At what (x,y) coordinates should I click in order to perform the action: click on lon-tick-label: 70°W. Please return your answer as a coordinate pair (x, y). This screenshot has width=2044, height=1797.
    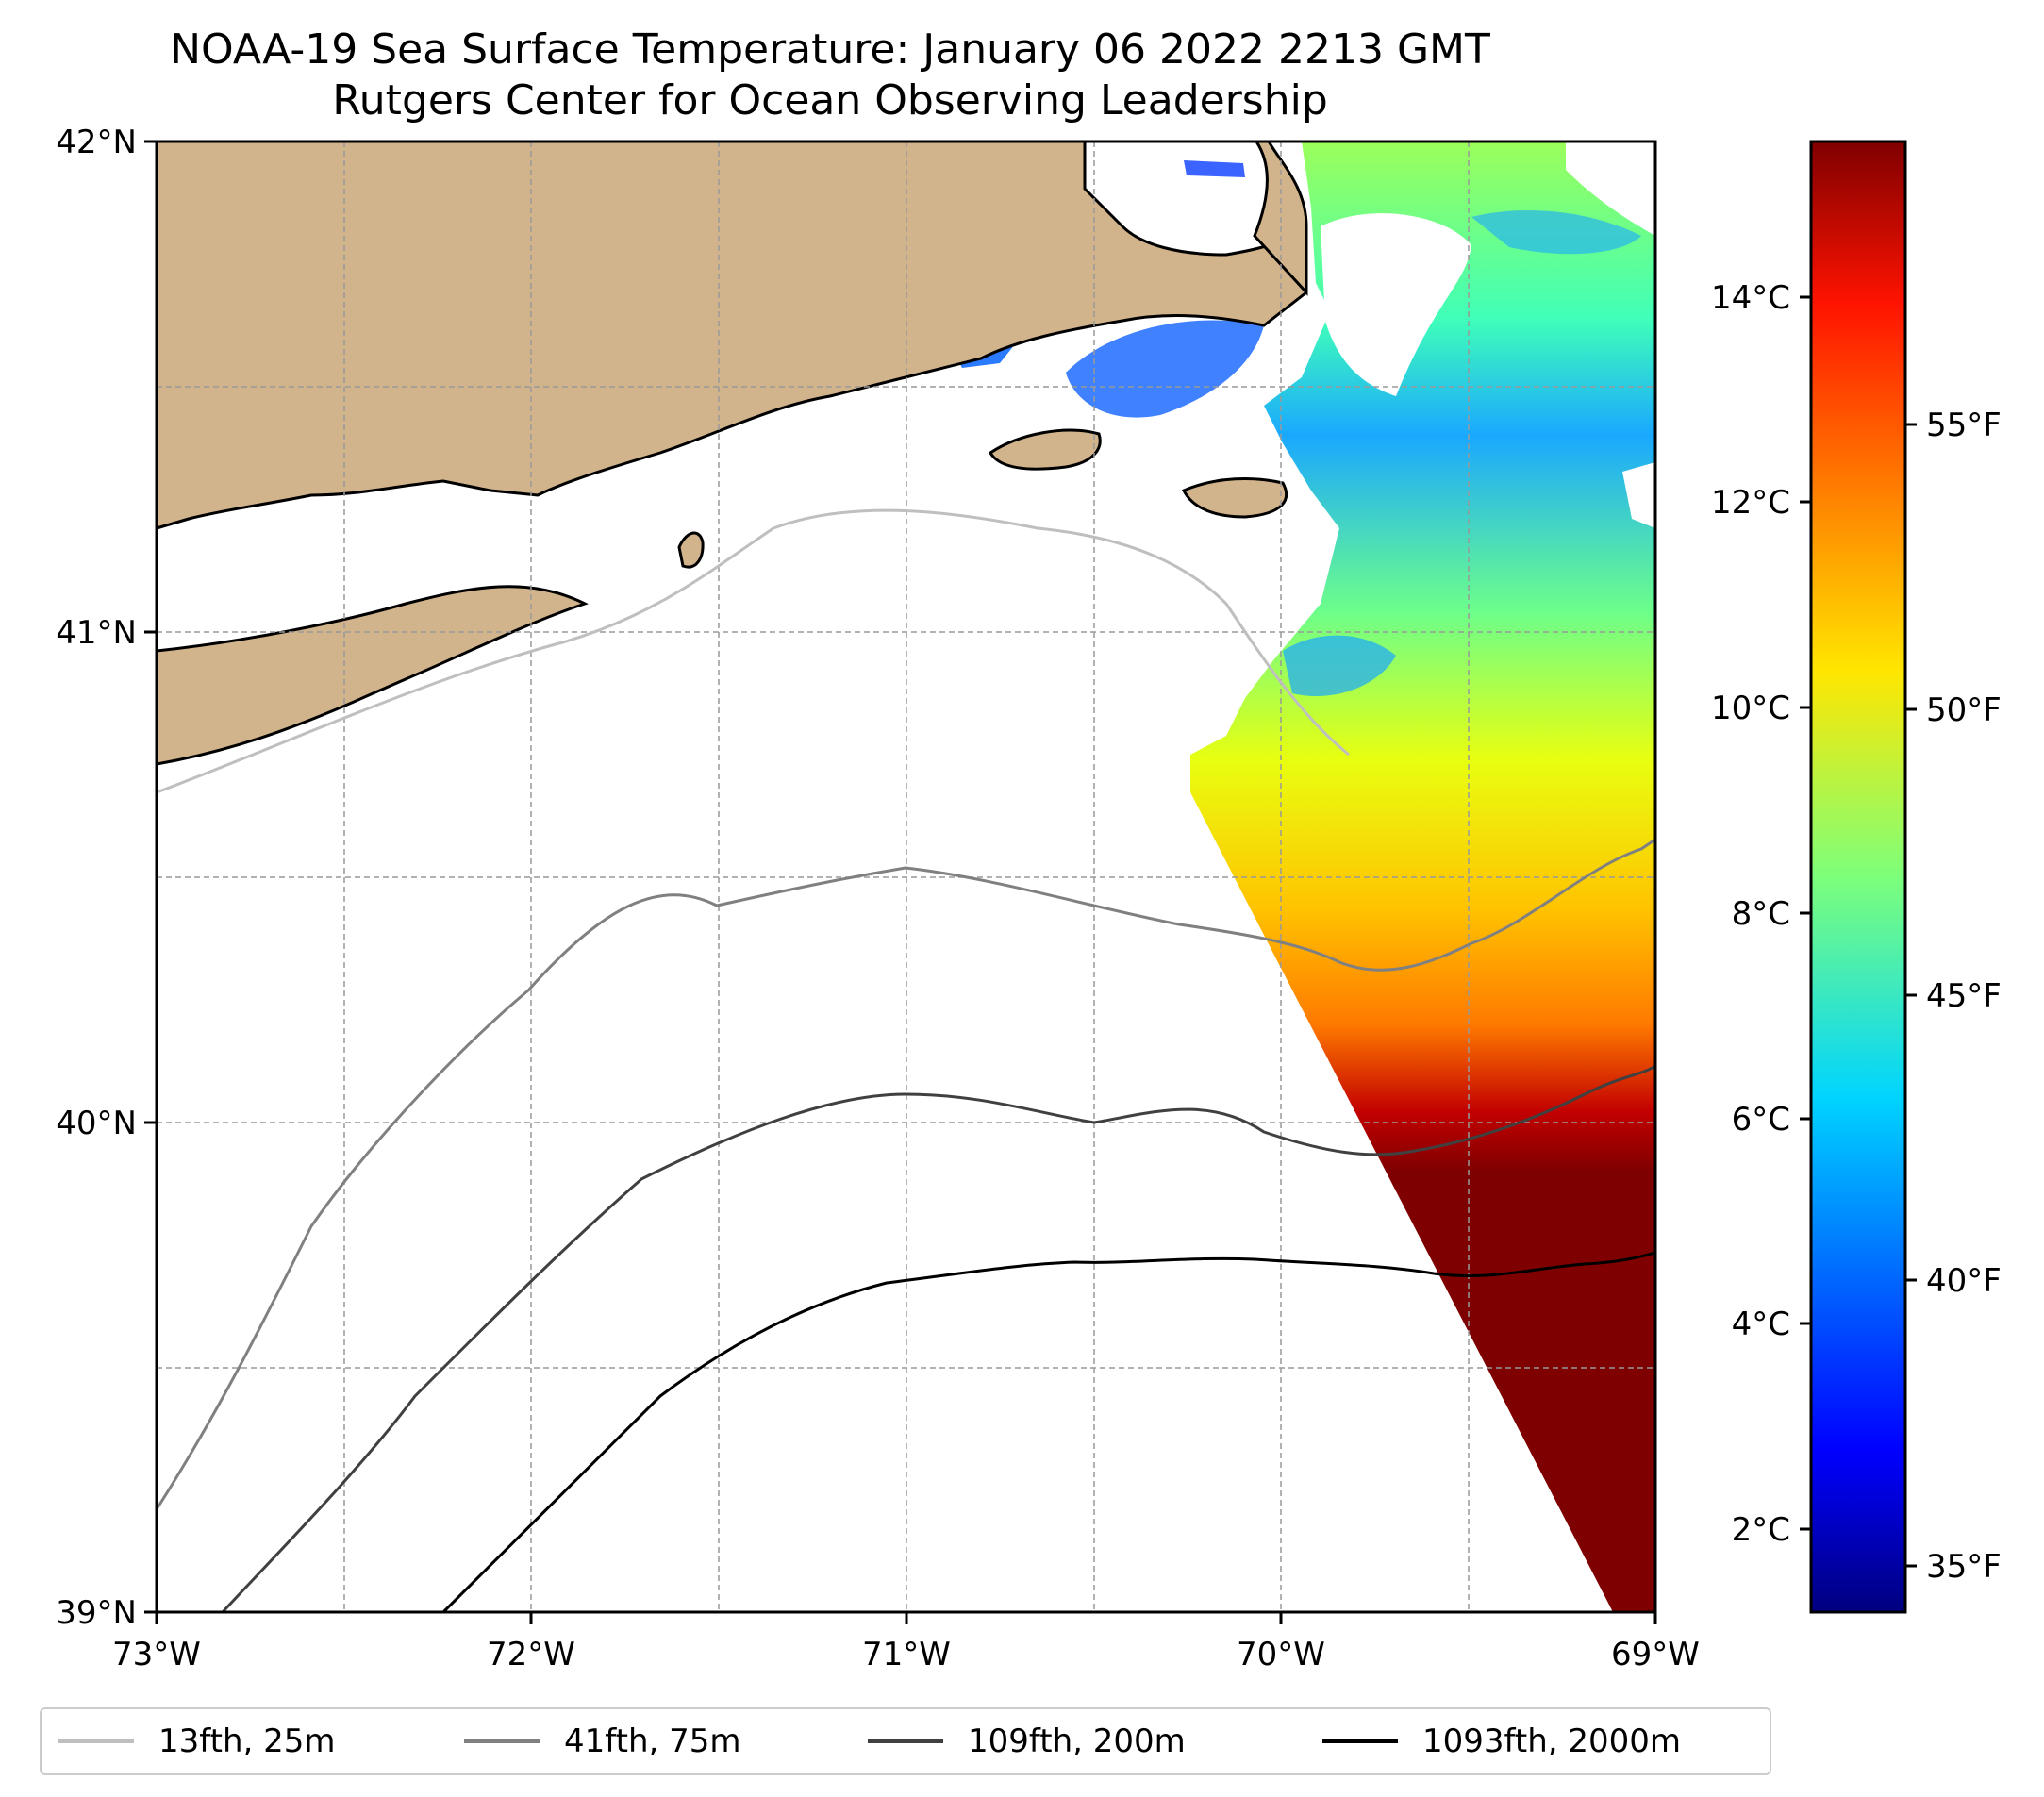
    Looking at the image, I should click on (1281, 1654).